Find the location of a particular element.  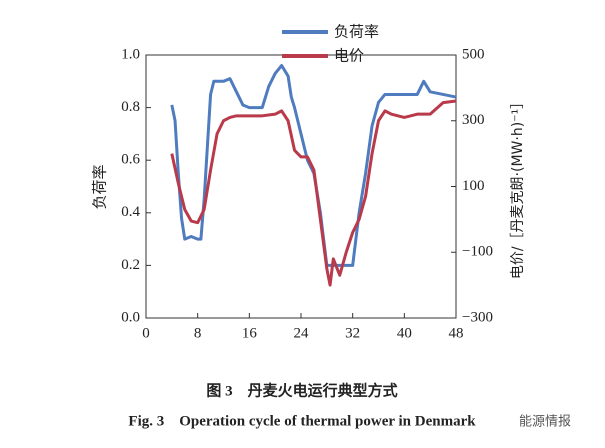

y-tick-label: 0.4 is located at coordinates (130, 212).